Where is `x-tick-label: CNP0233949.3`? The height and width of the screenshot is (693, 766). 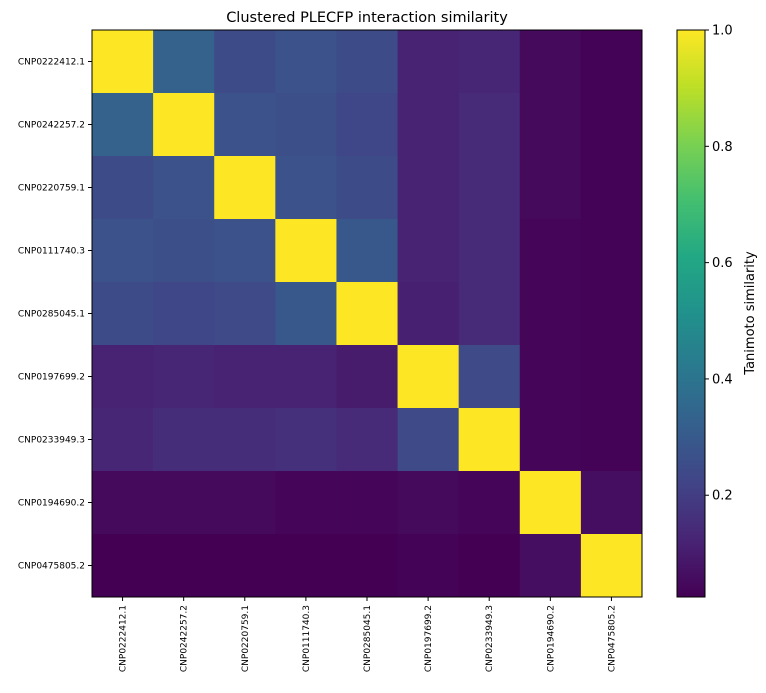 x-tick-label: CNP0233949.3 is located at coordinates (490, 638).